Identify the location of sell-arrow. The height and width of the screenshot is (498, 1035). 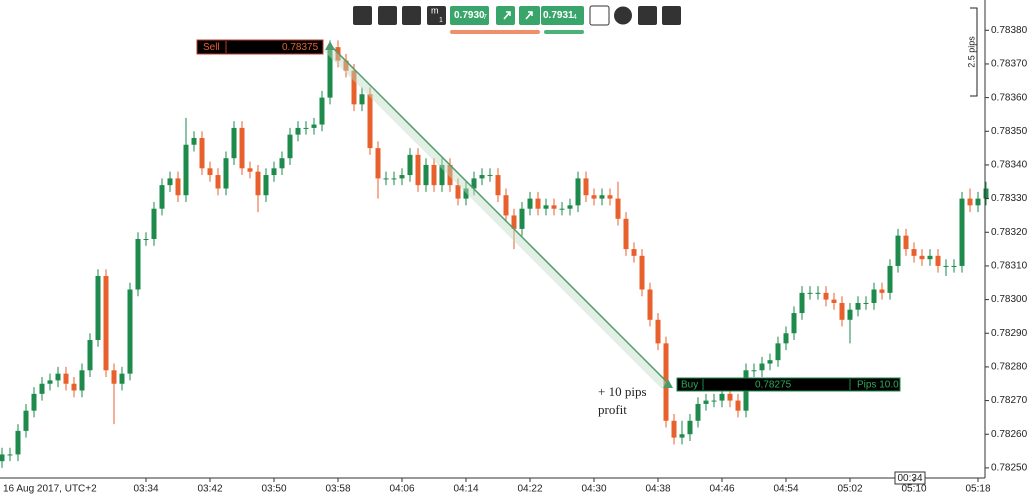
(505, 15).